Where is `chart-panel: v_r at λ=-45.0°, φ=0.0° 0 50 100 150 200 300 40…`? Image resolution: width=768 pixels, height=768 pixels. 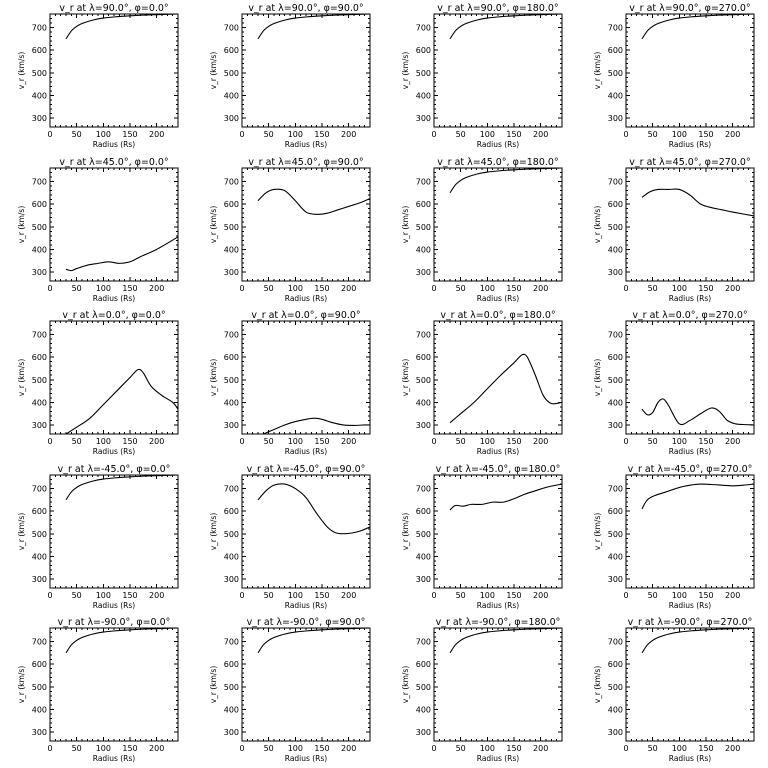
chart-panel: v_r at λ=-45.0°, φ=0.0° 0 50 100 150 200 300 40… is located at coordinates (98, 537).